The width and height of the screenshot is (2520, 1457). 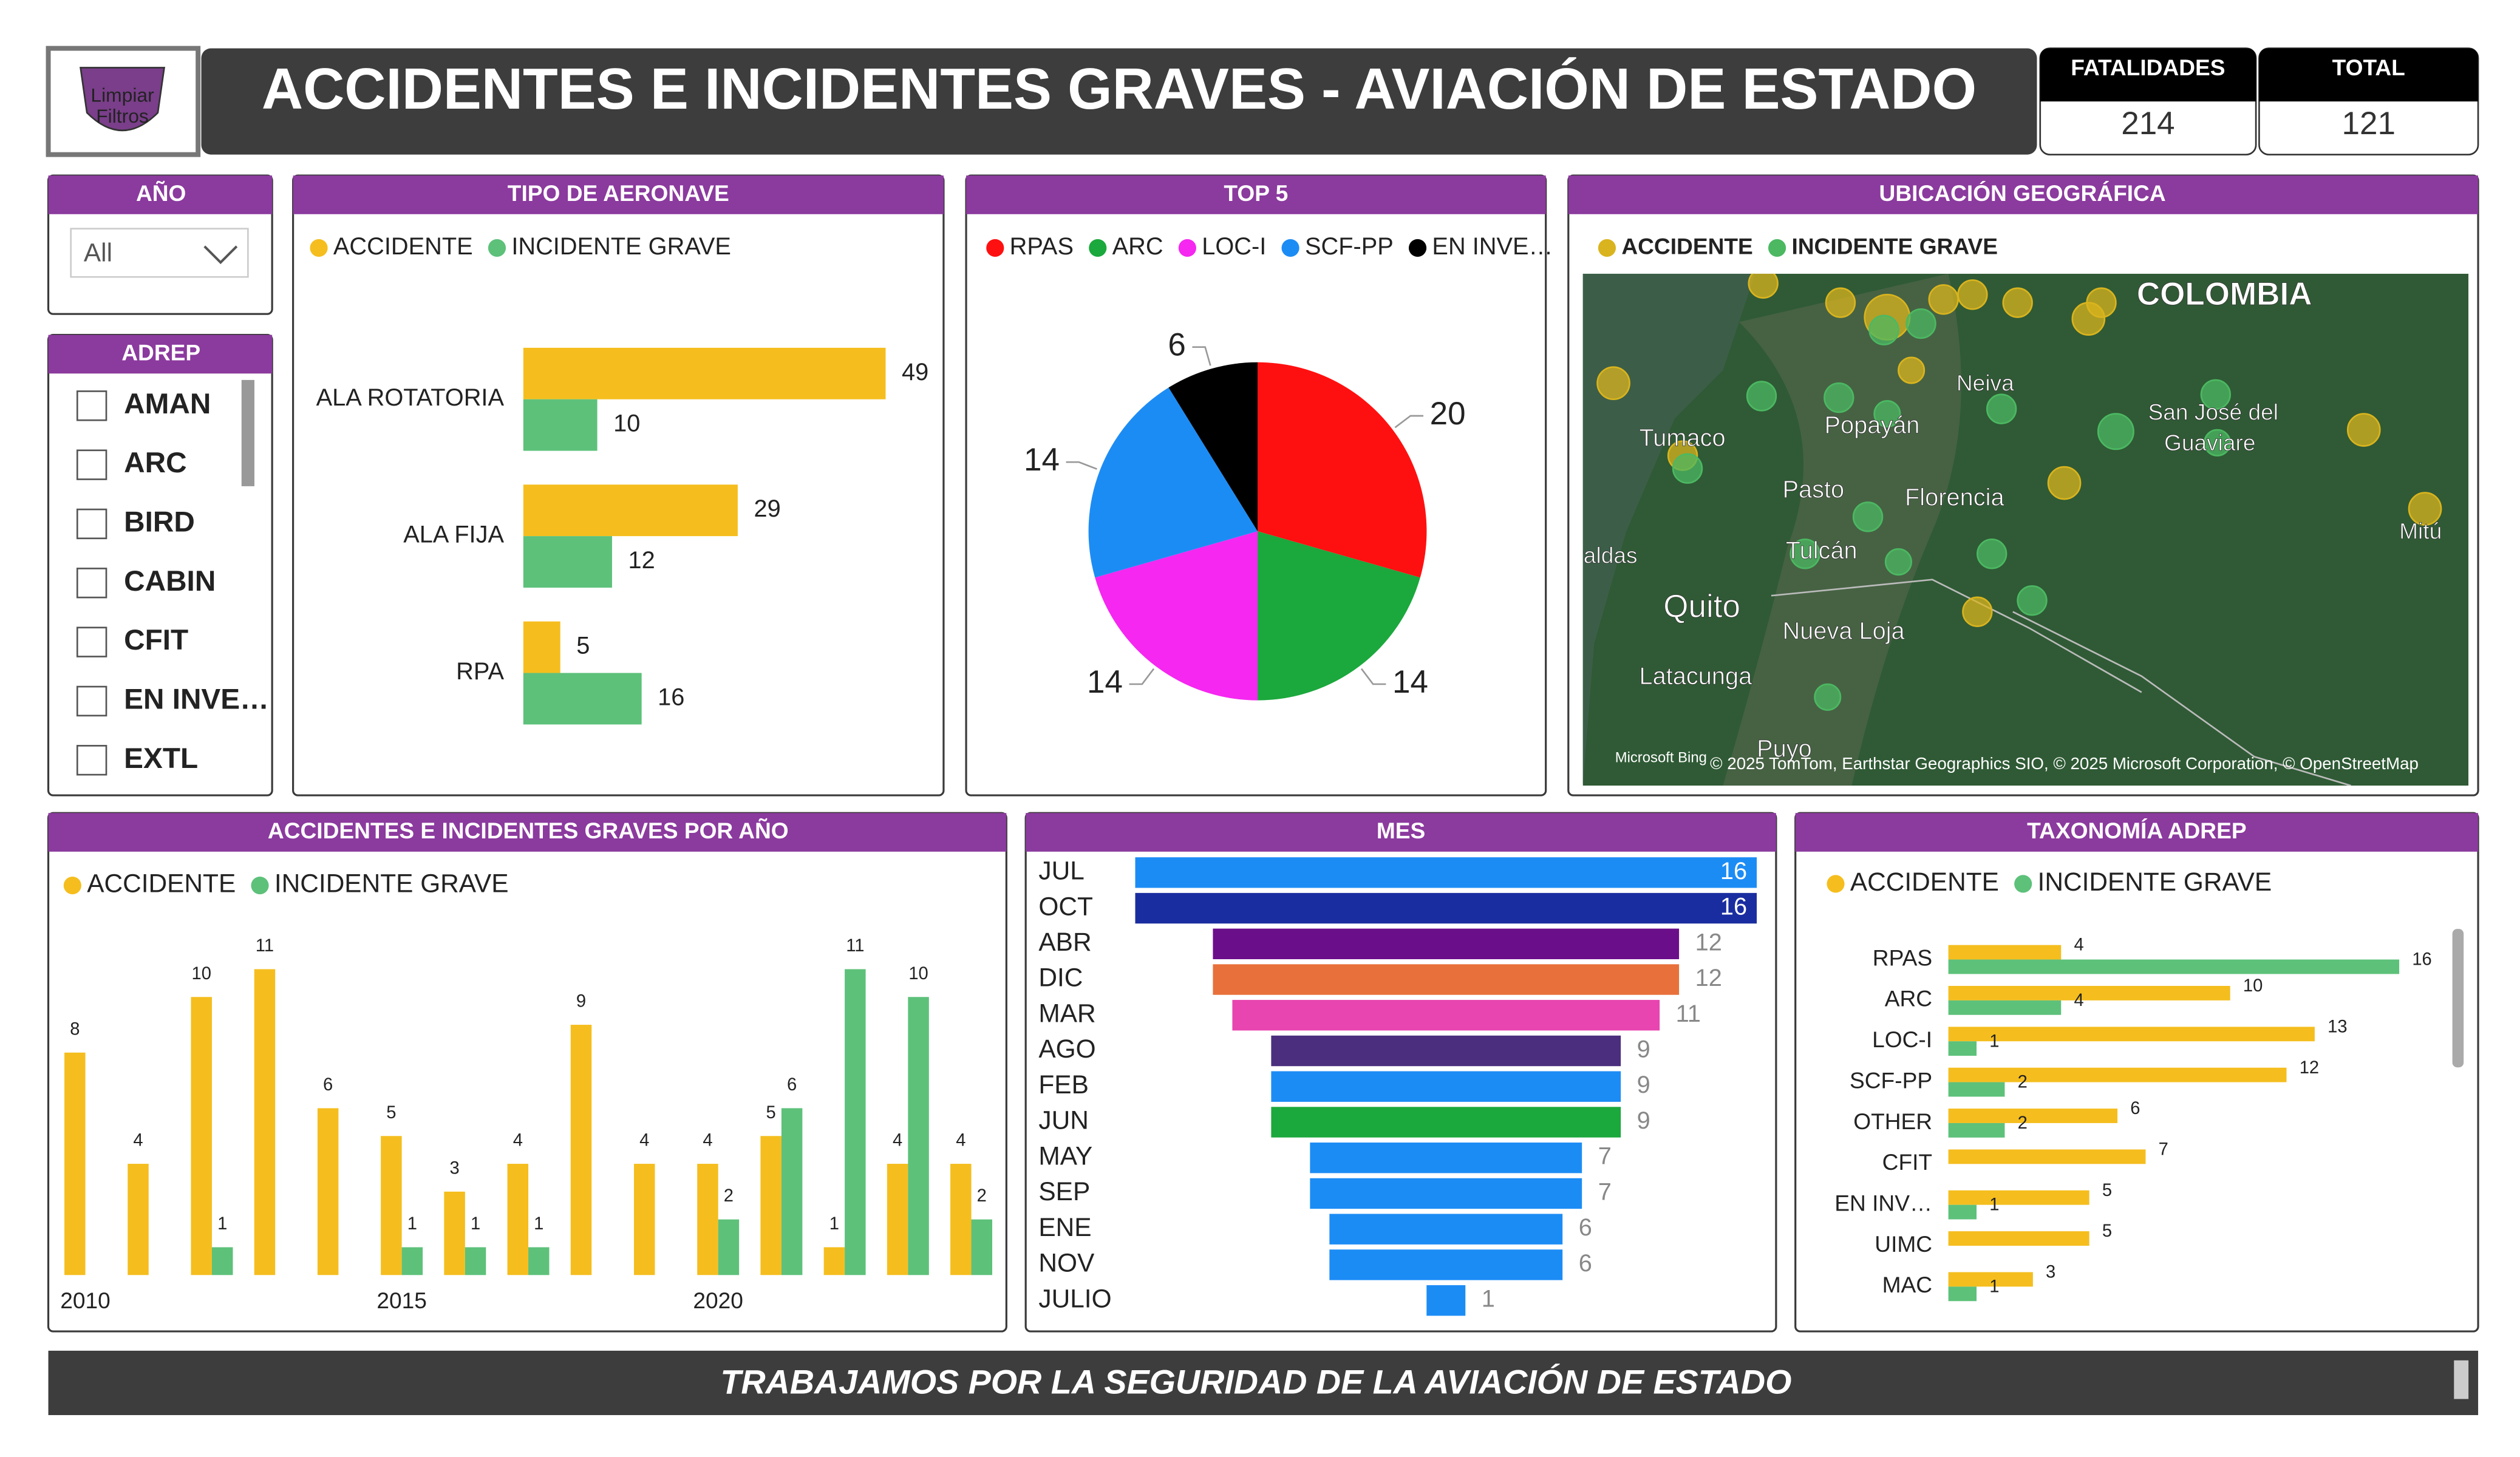 I want to click on data-label: 10, so click(x=918, y=973).